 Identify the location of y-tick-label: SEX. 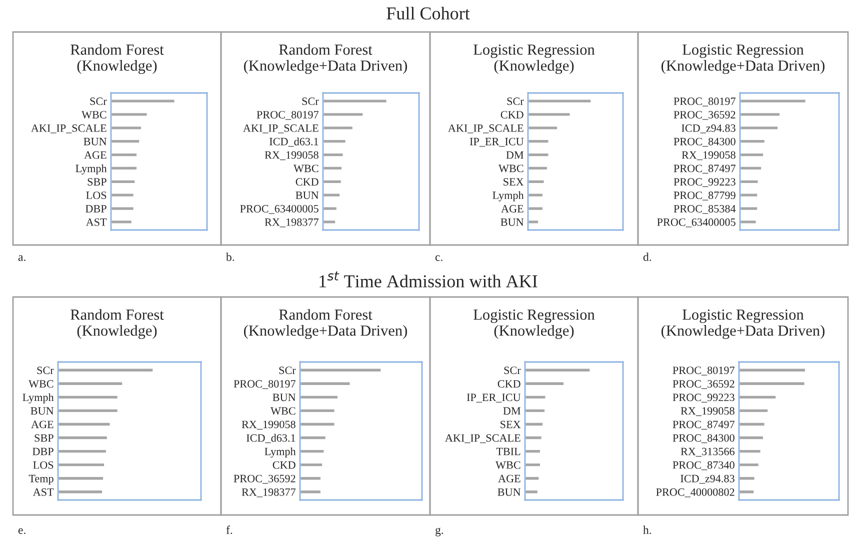
(510, 424).